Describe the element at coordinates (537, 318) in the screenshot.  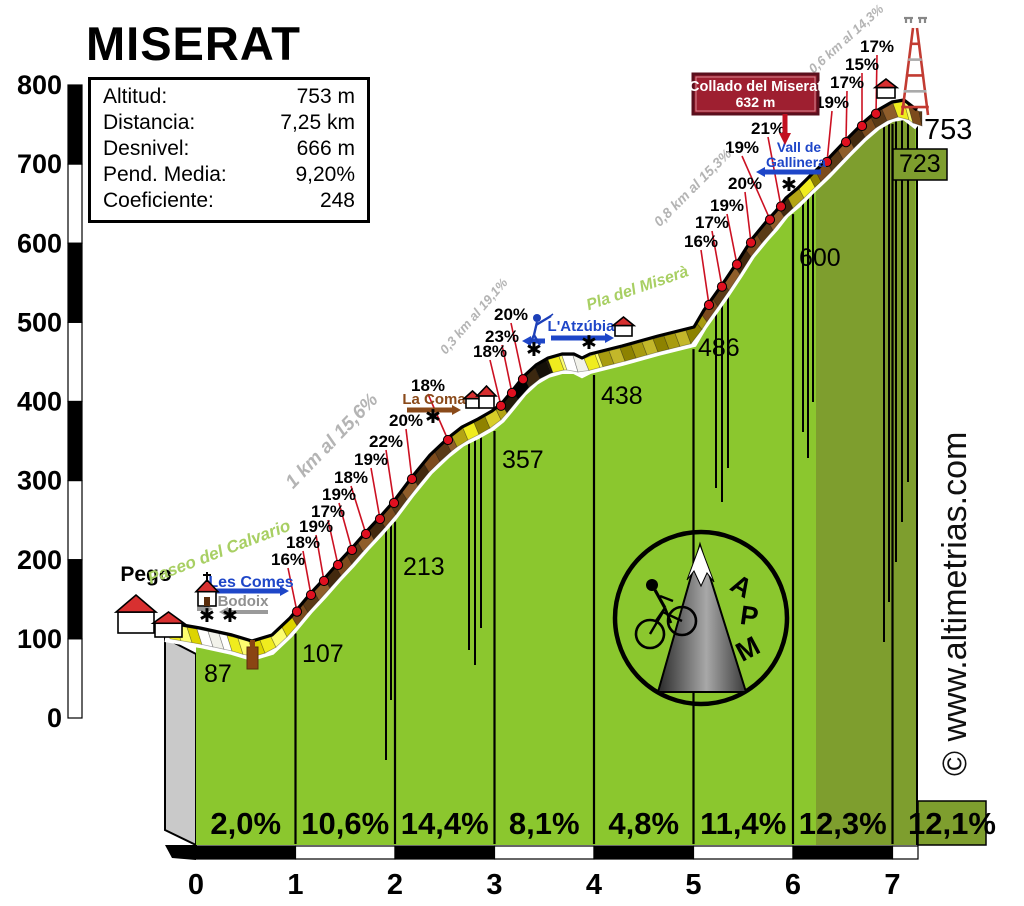
I see `hunter-head` at that location.